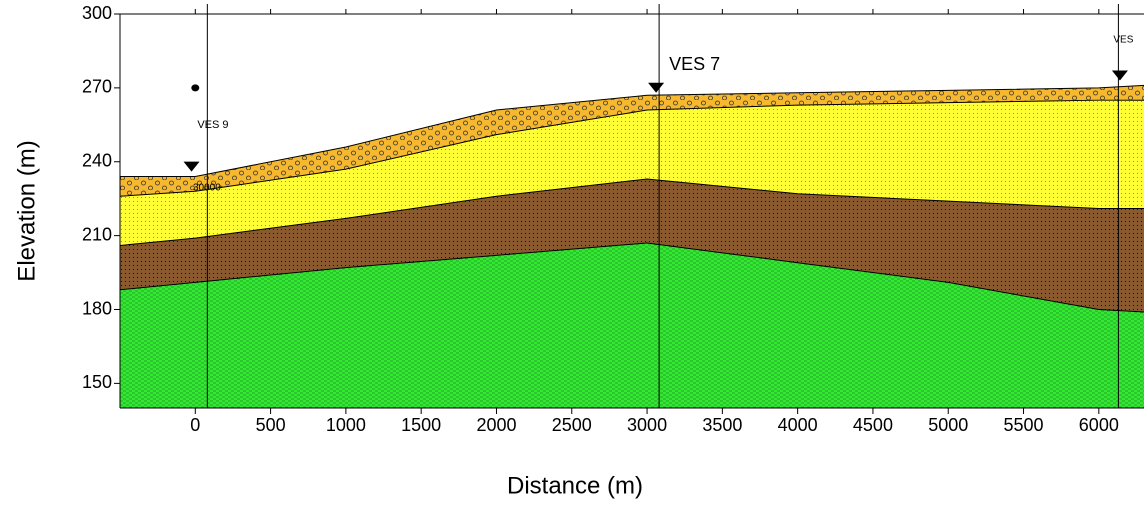  Describe the element at coordinates (26, 210) in the screenshot. I see `y-axis-title: Elevation (m)` at that location.